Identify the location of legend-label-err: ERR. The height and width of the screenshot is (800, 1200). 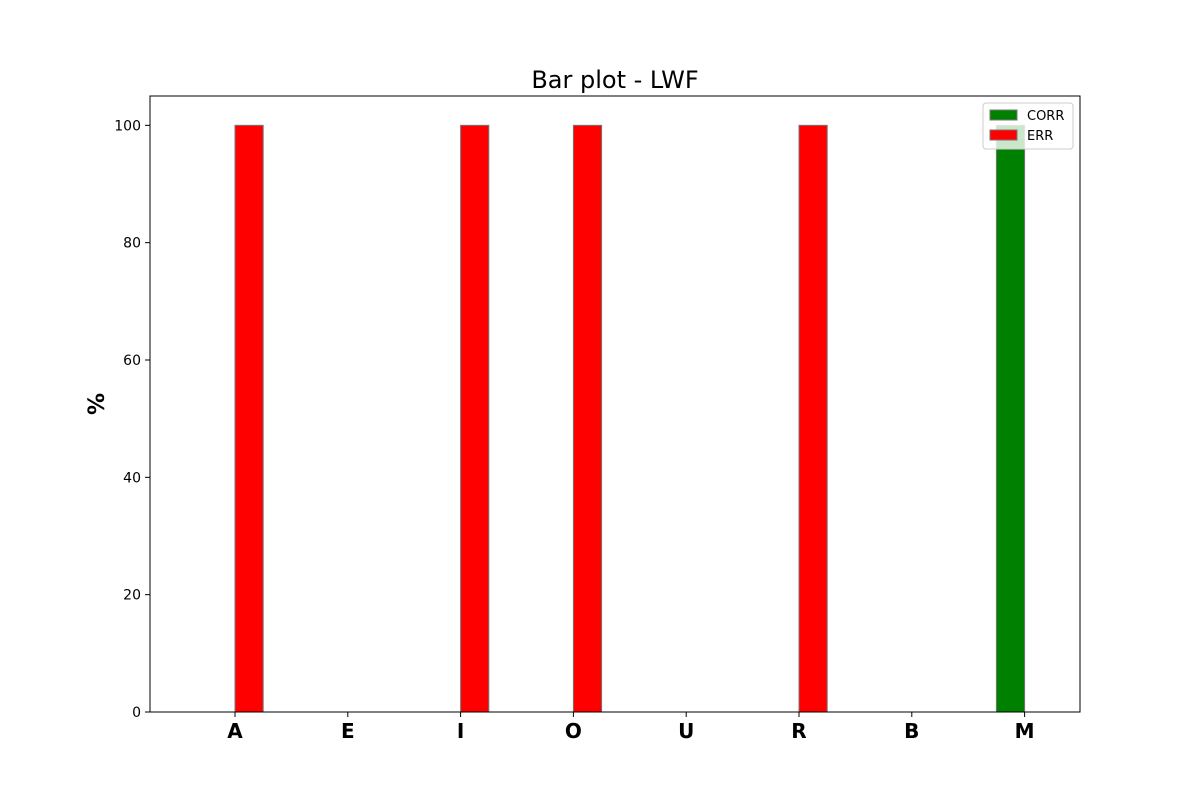
(1040, 136).